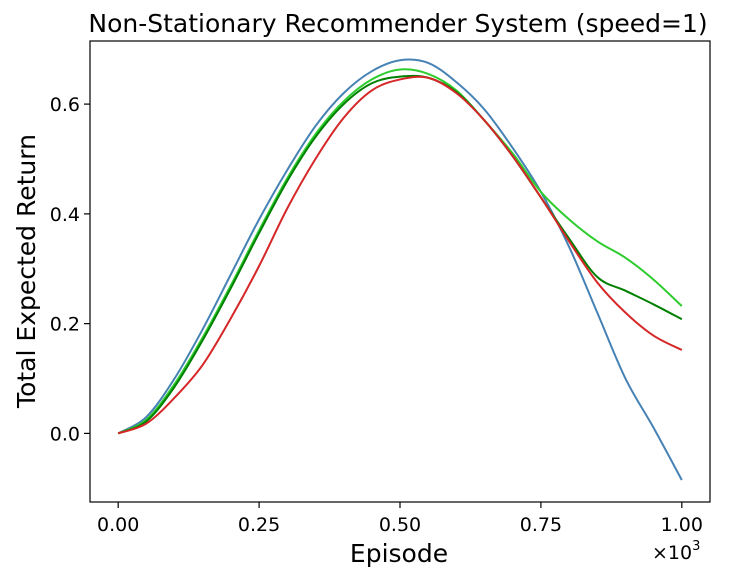 This screenshot has width=753, height=578. What do you see at coordinates (541, 525) in the screenshot?
I see `x-tick-label: 0.75` at bounding box center [541, 525].